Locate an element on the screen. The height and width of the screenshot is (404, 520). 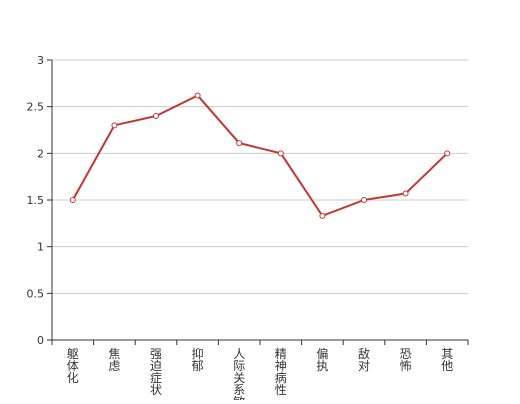
x-tick-label-char: 虑 is located at coordinates (114, 366).